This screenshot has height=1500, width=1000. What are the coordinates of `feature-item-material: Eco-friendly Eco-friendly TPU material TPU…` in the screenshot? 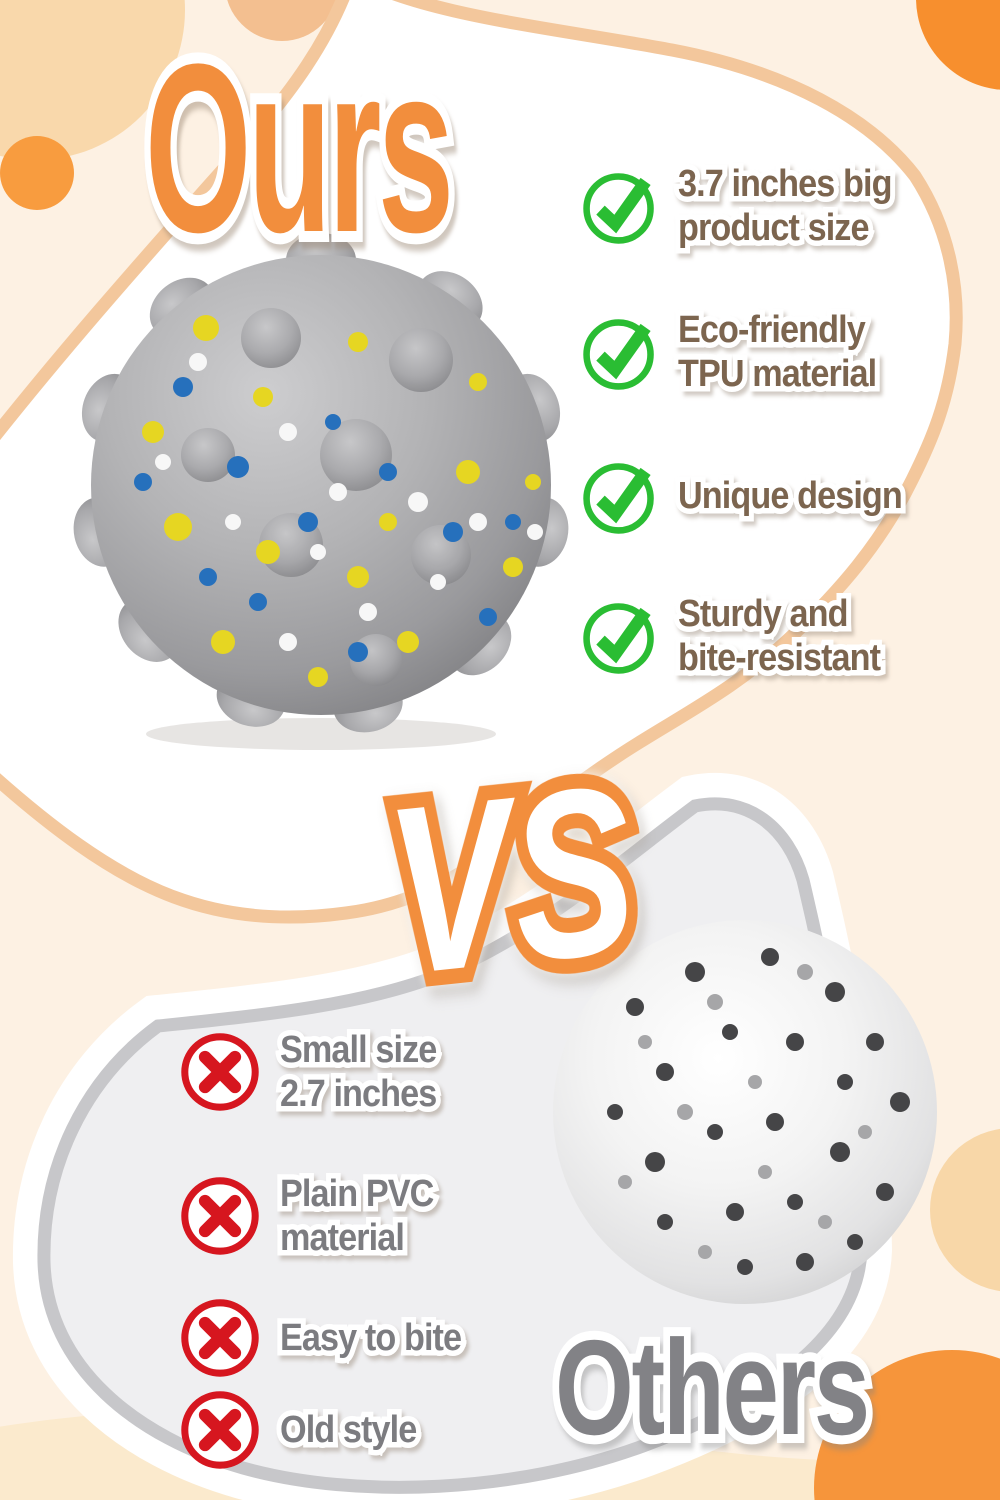 It's located at (739, 352).